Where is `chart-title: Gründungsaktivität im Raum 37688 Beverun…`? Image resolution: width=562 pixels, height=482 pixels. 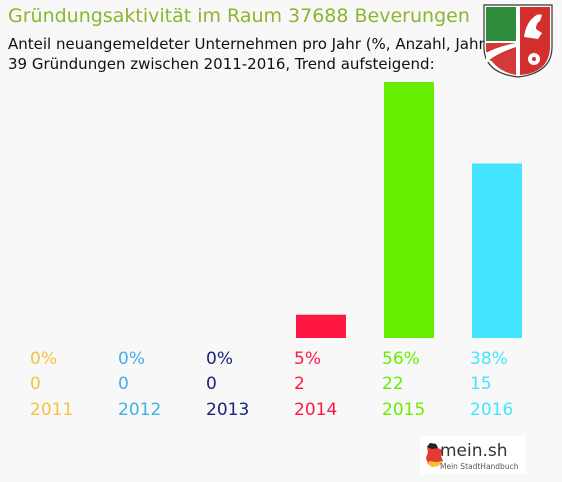 chart-title: Gründungsaktivität im Raum 37688 Beverun… is located at coordinates (239, 16).